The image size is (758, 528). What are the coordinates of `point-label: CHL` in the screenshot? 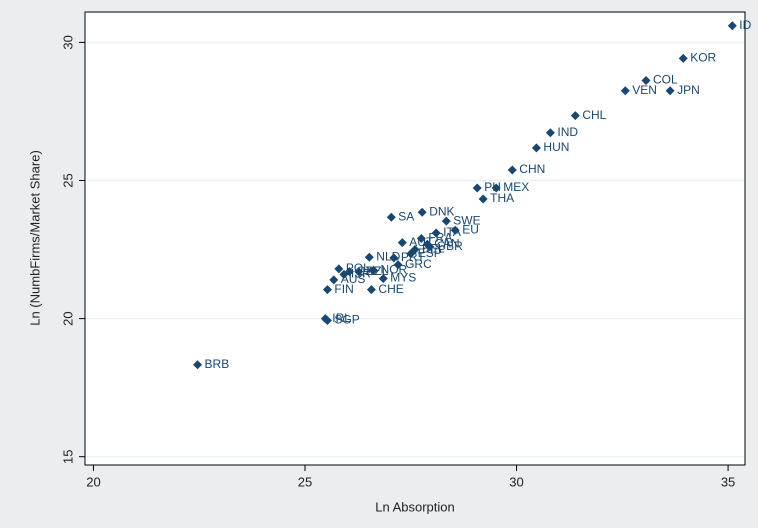 It's located at (594, 115).